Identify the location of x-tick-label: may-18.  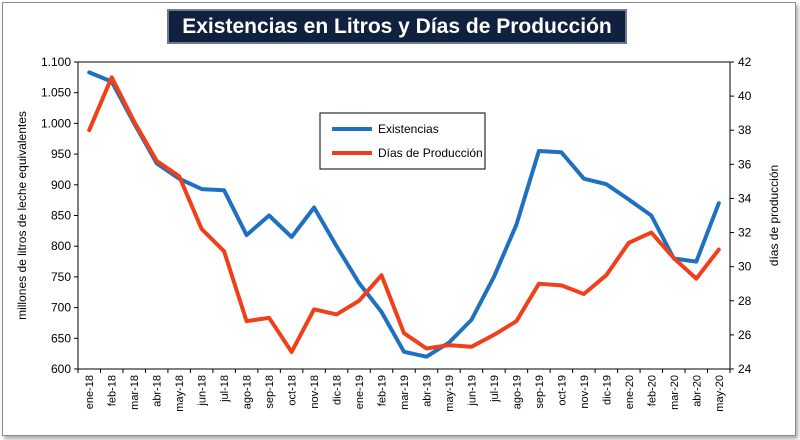
(180, 393).